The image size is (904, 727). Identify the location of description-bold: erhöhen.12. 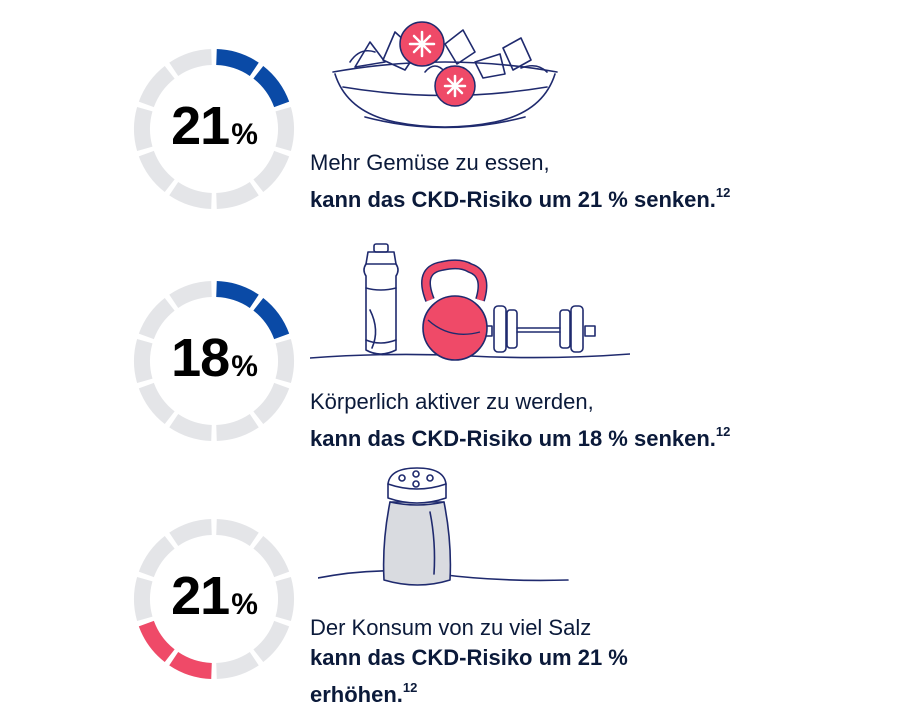
(469, 691).